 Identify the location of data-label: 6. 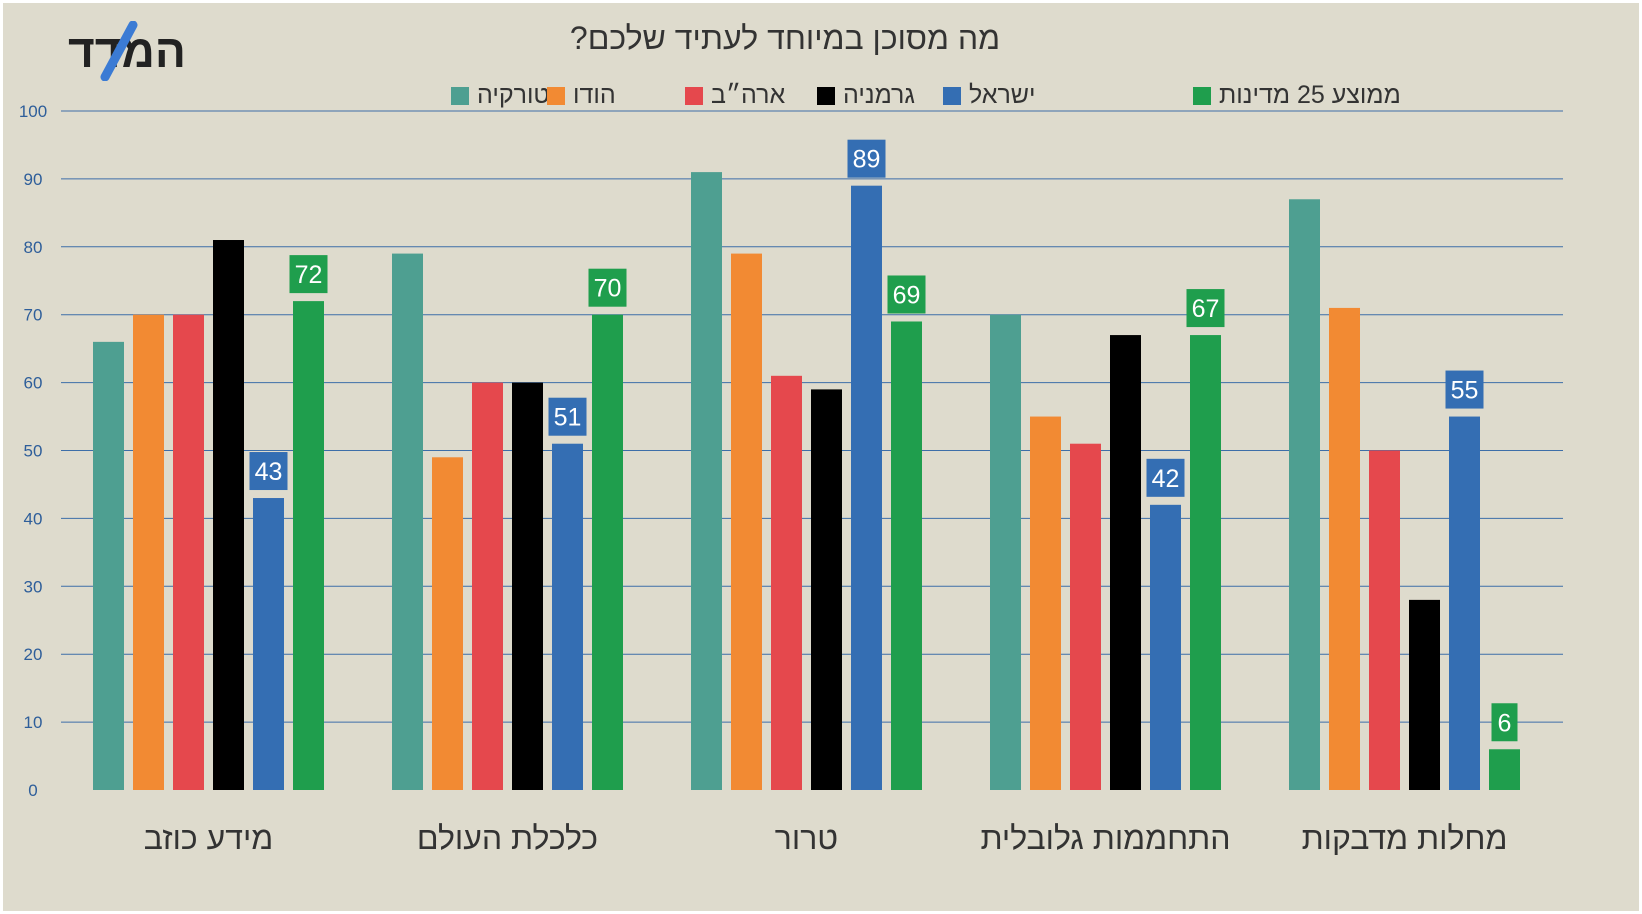
(1505, 723).